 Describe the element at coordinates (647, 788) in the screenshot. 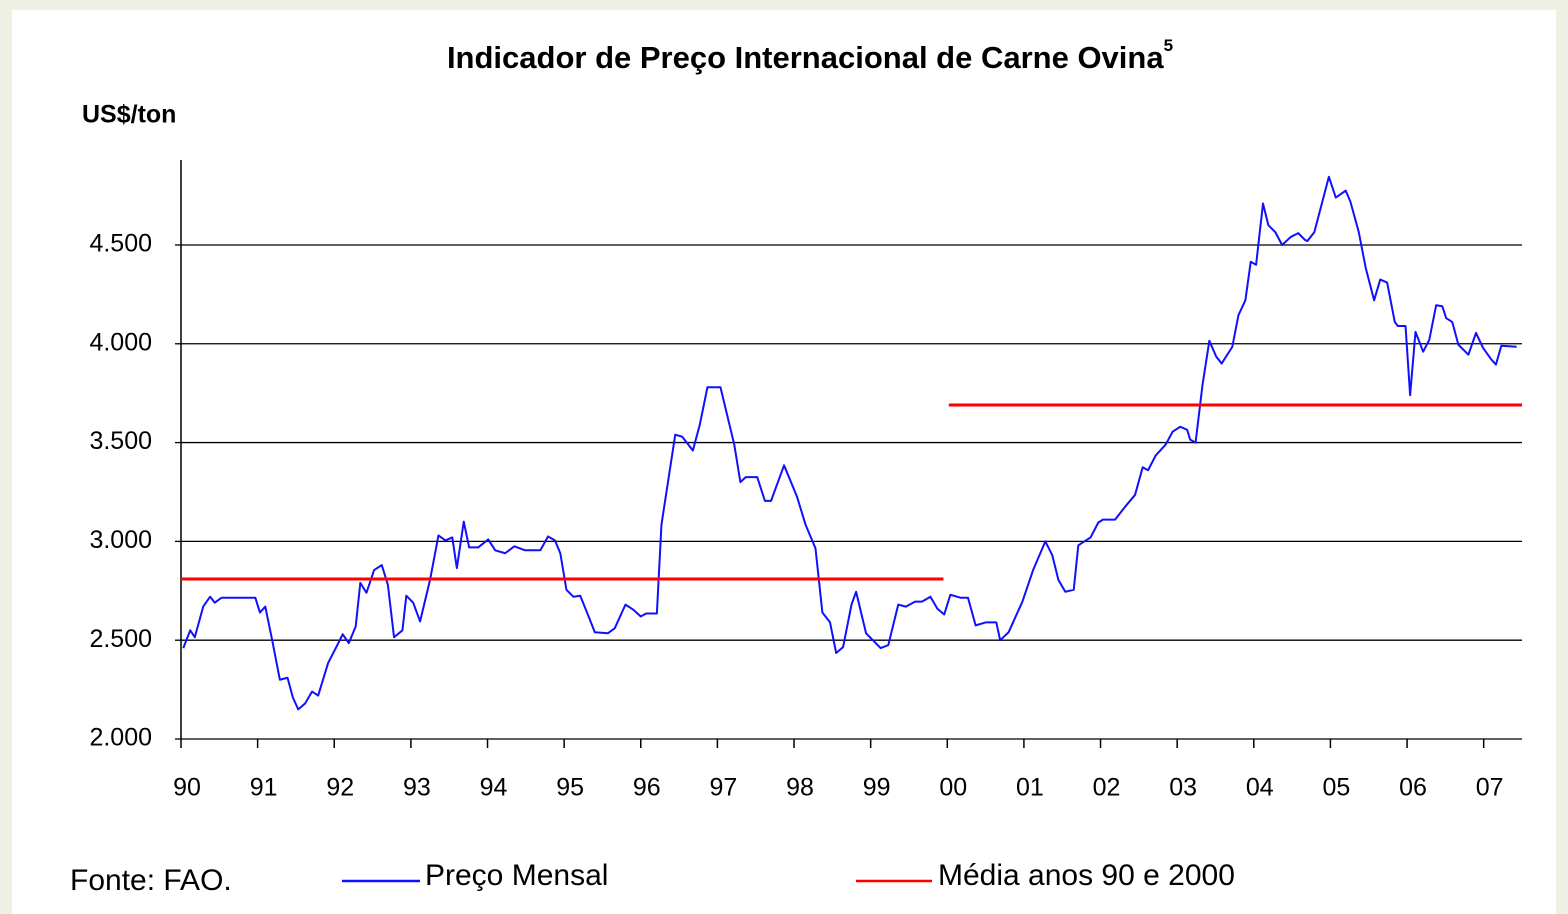

I see `x-tick-label: 96` at that location.